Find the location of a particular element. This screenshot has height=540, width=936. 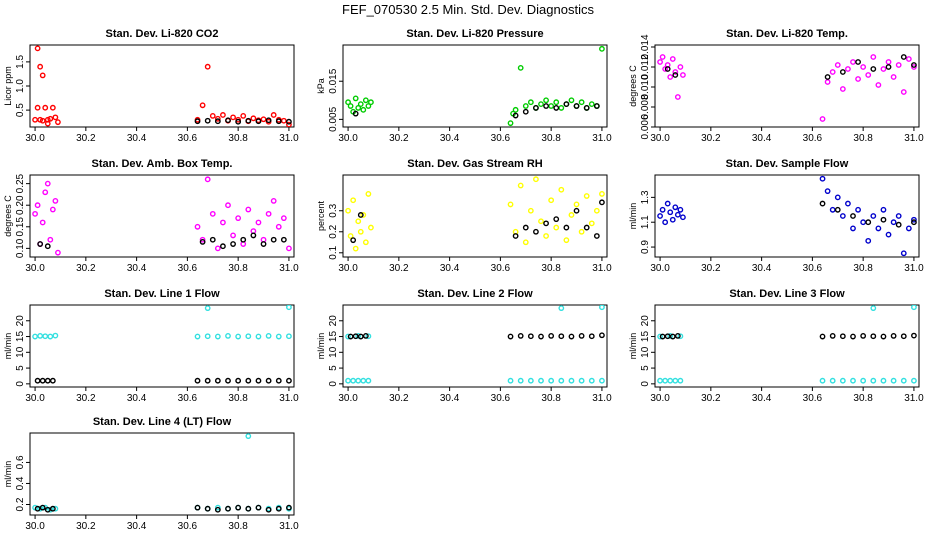

y-axis-label: ml/min is located at coordinates (633, 346).